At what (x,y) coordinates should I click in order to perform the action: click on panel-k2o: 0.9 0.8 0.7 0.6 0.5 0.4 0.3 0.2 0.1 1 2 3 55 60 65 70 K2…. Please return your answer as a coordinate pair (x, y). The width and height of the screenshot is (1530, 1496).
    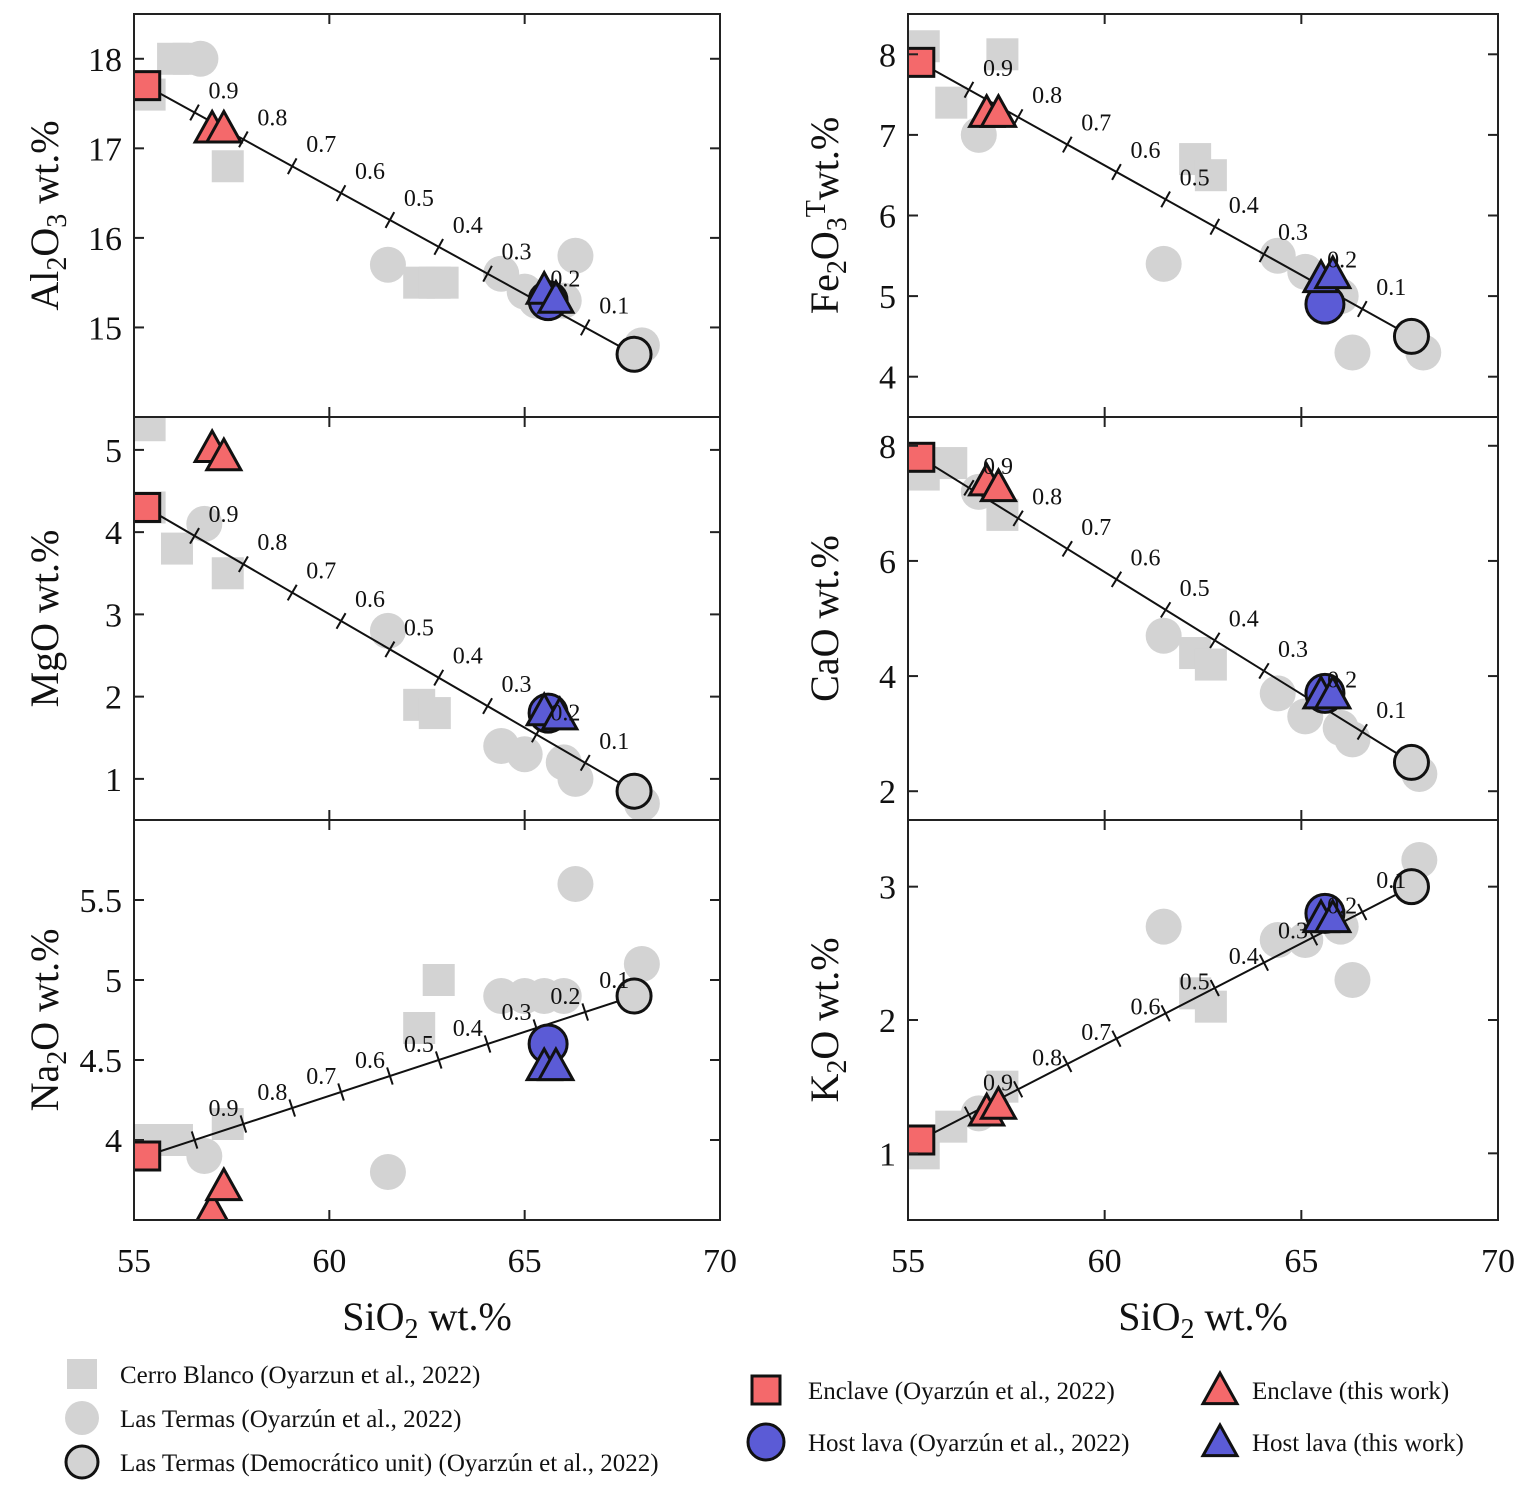
    Looking at the image, I should click on (1158, 1049).